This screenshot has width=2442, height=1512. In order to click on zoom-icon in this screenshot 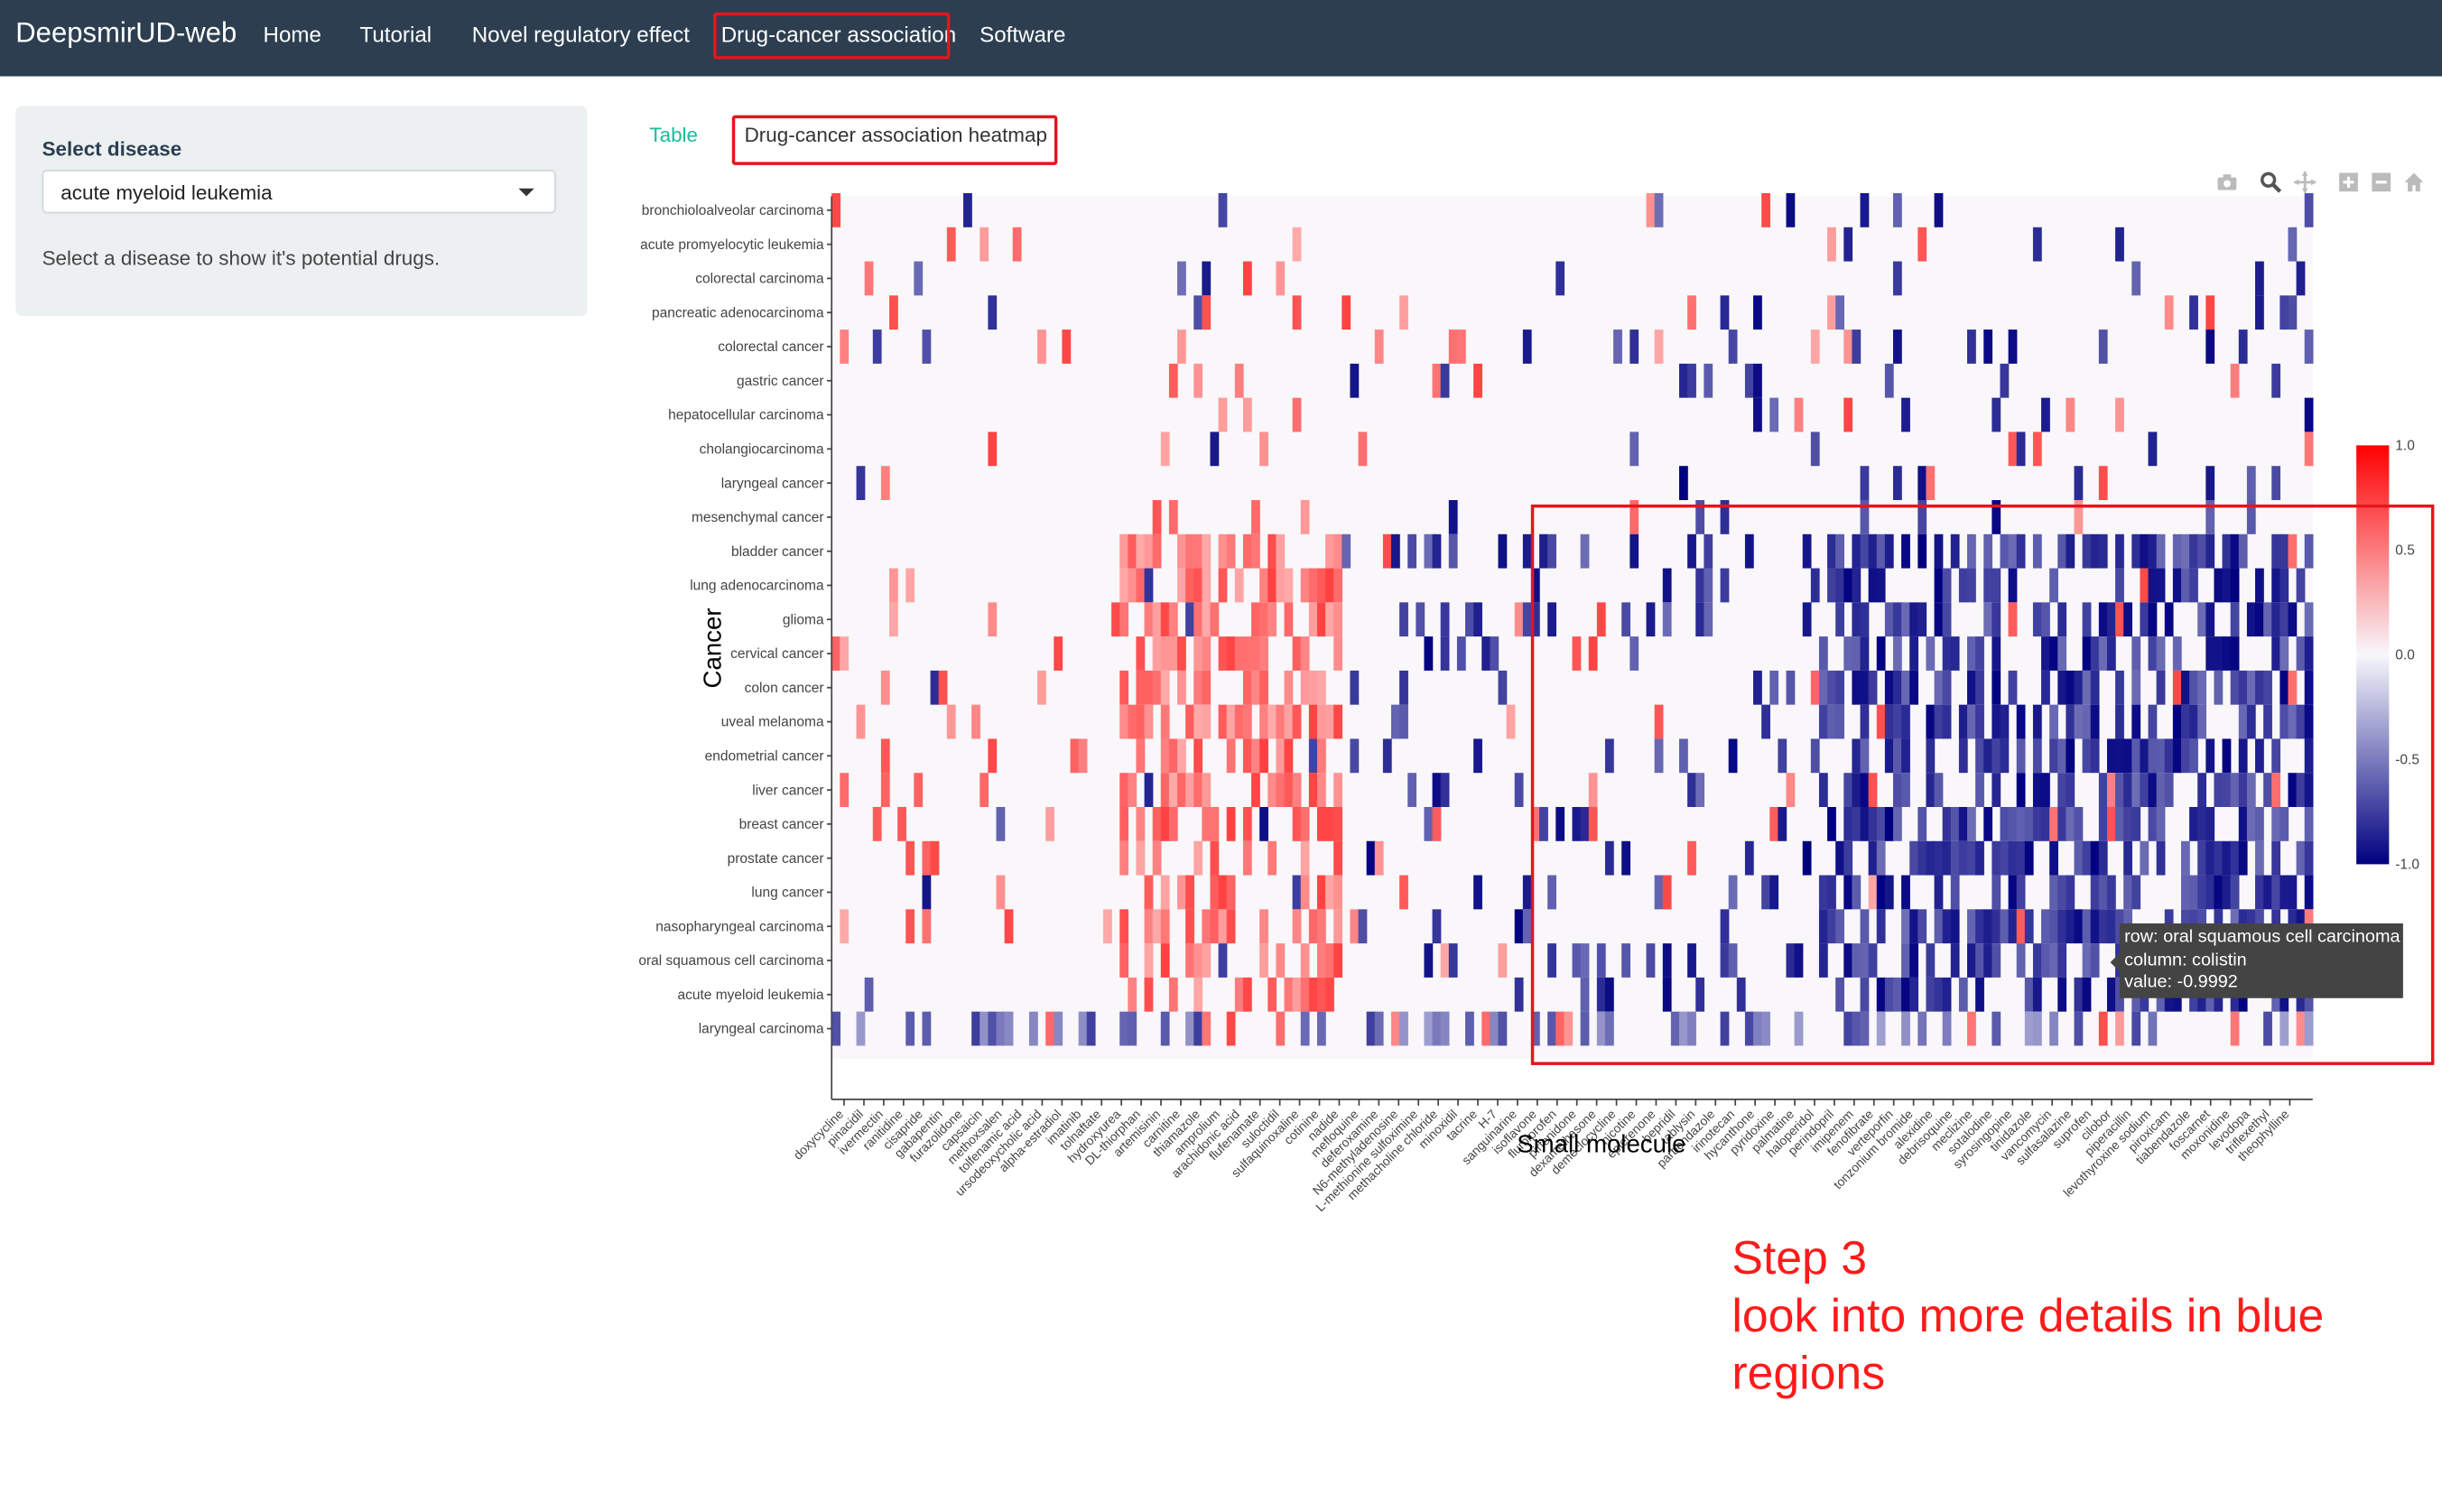, I will do `click(2271, 182)`.